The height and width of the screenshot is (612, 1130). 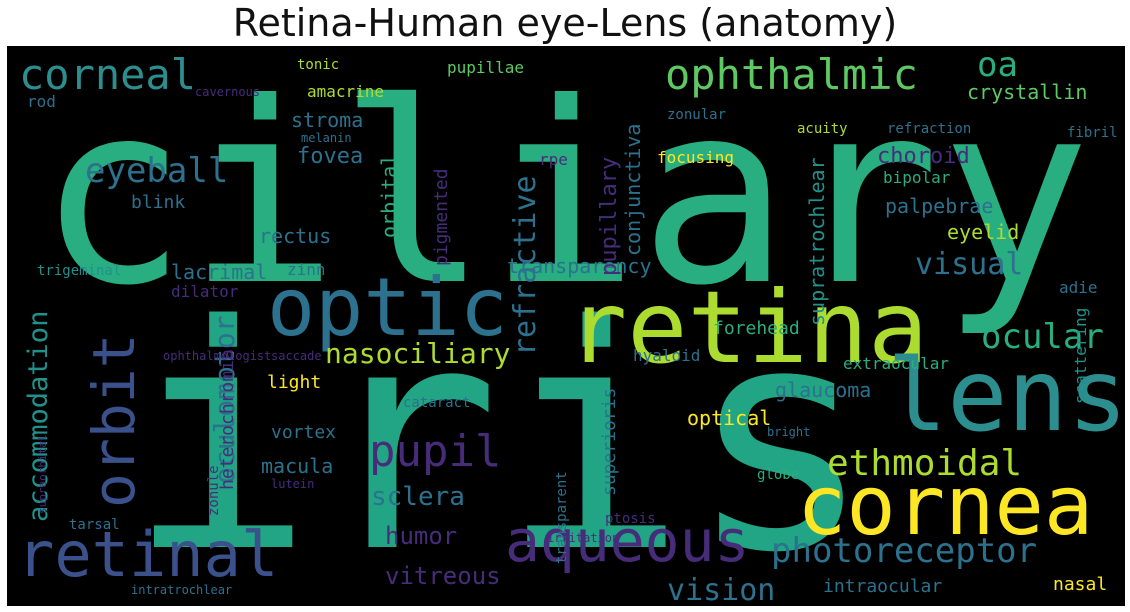 What do you see at coordinates (983, 232) in the screenshot?
I see `word-eyelid: eyelid` at bounding box center [983, 232].